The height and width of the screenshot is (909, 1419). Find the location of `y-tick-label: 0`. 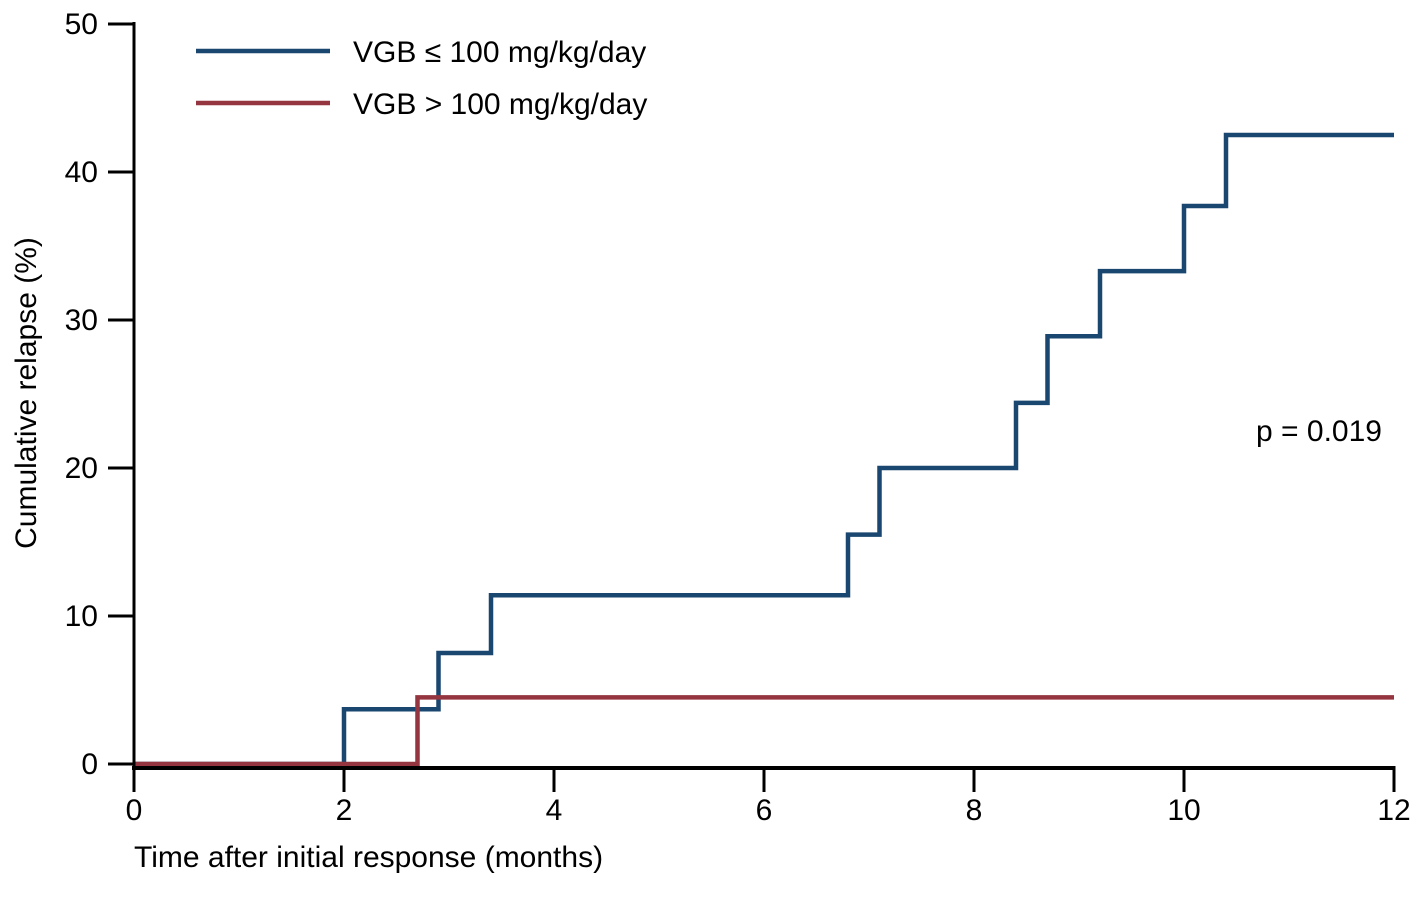

y-tick-label: 0 is located at coordinates (89, 764).